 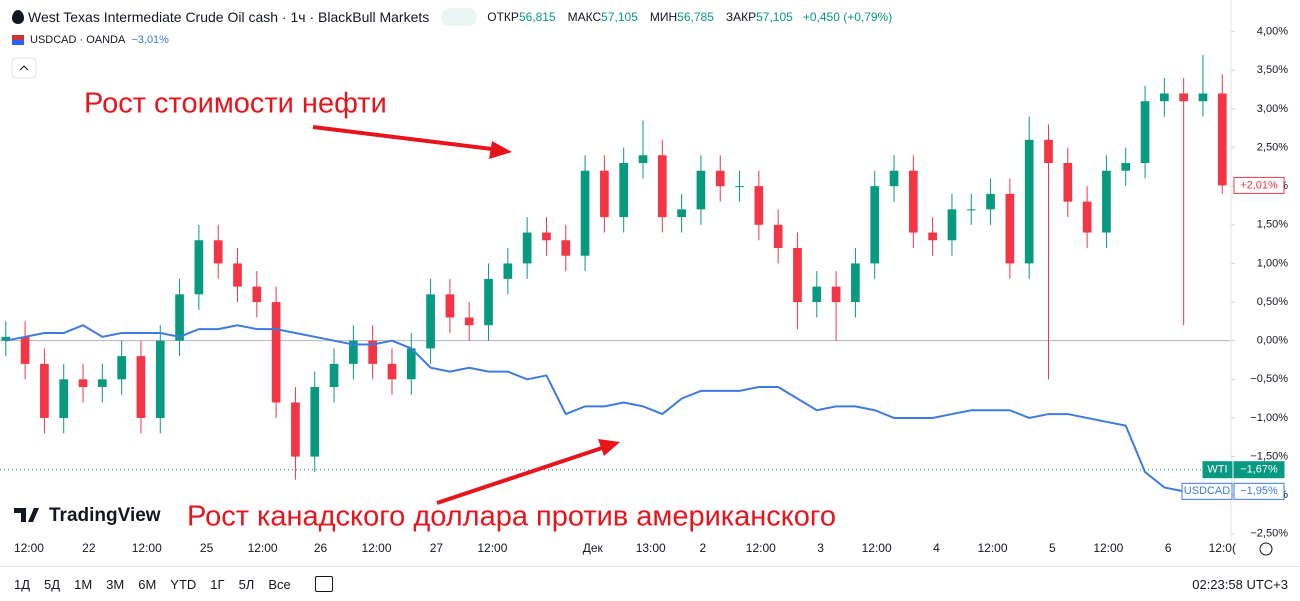 I want to click on range-button: 5Д, so click(x=52, y=584).